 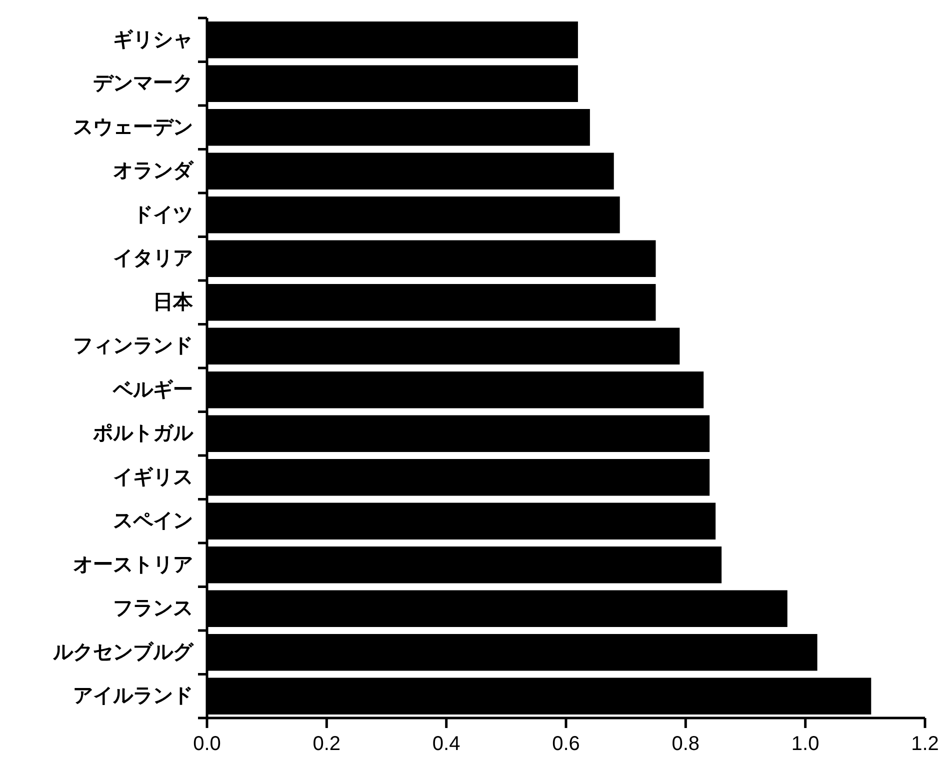 What do you see at coordinates (805, 744) in the screenshot?
I see `x-tick-label: 1.0` at bounding box center [805, 744].